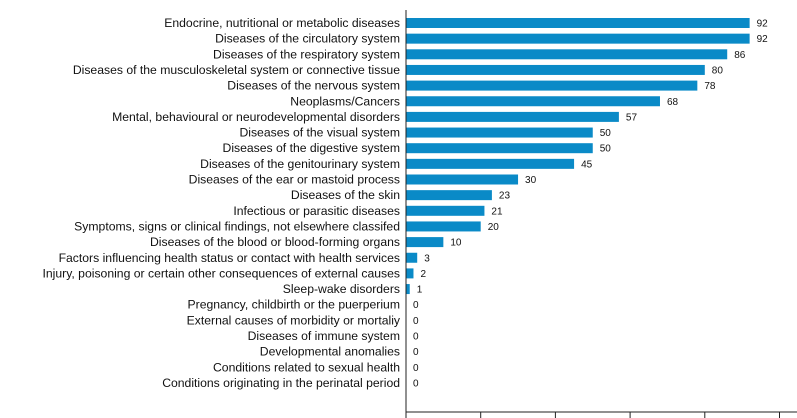  I want to click on value-label: 80, so click(718, 70).